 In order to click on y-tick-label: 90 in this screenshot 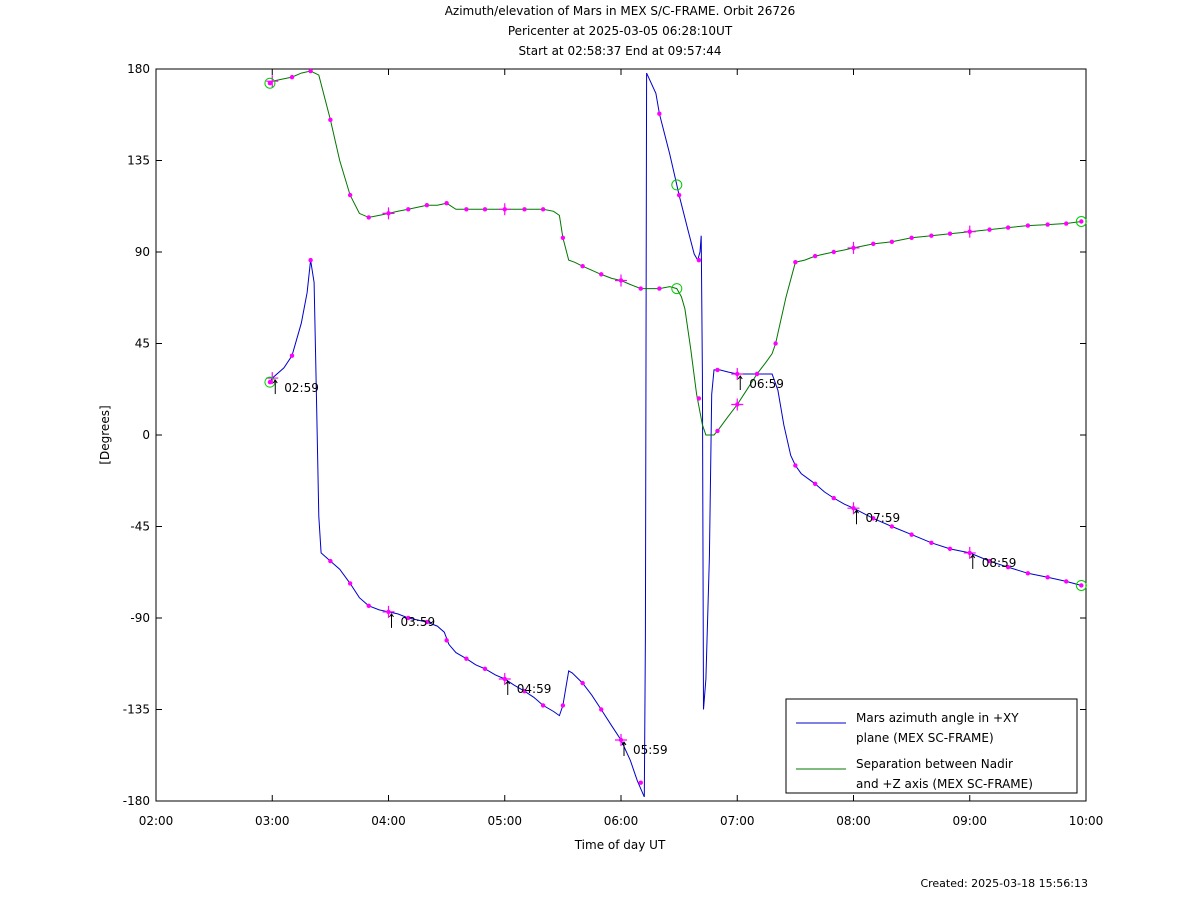, I will do `click(142, 252)`.